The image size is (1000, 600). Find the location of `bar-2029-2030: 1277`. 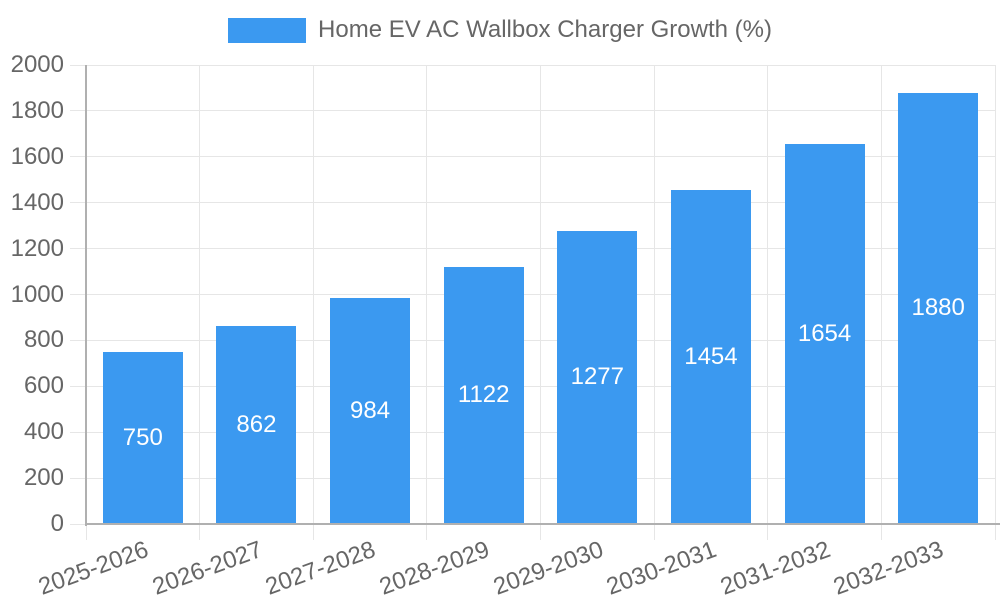

bar-2029-2030: 1277 is located at coordinates (597, 377).